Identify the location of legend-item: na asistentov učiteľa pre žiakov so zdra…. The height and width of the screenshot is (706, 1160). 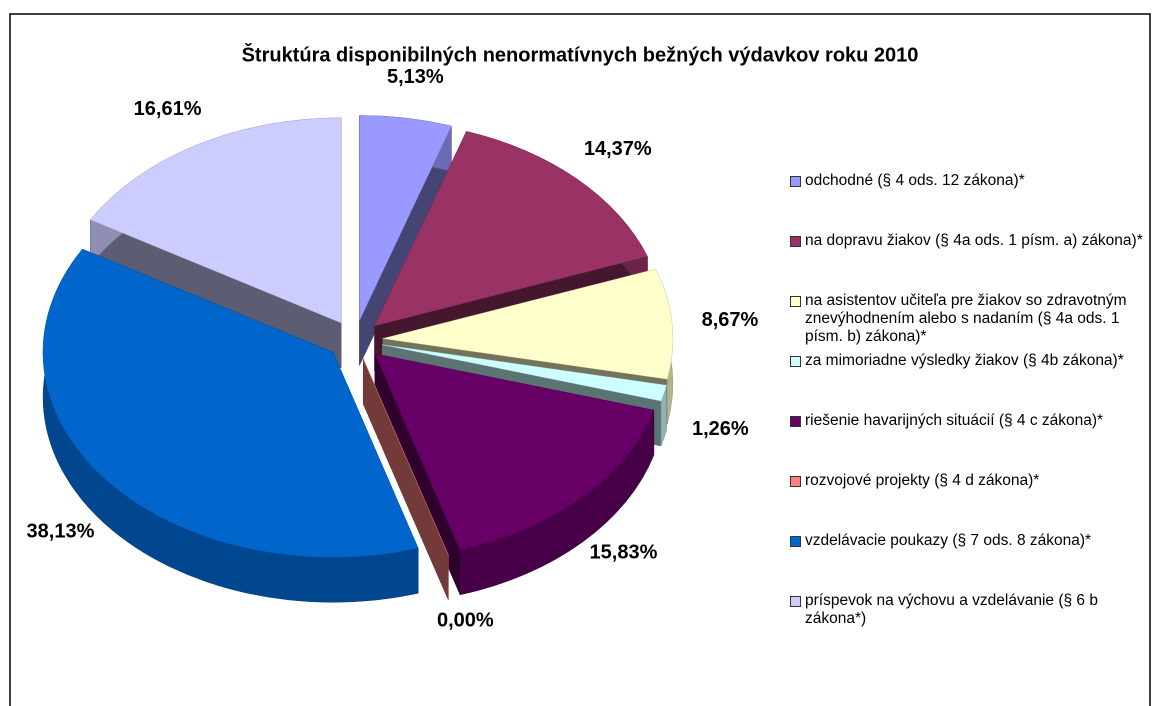
(972, 322).